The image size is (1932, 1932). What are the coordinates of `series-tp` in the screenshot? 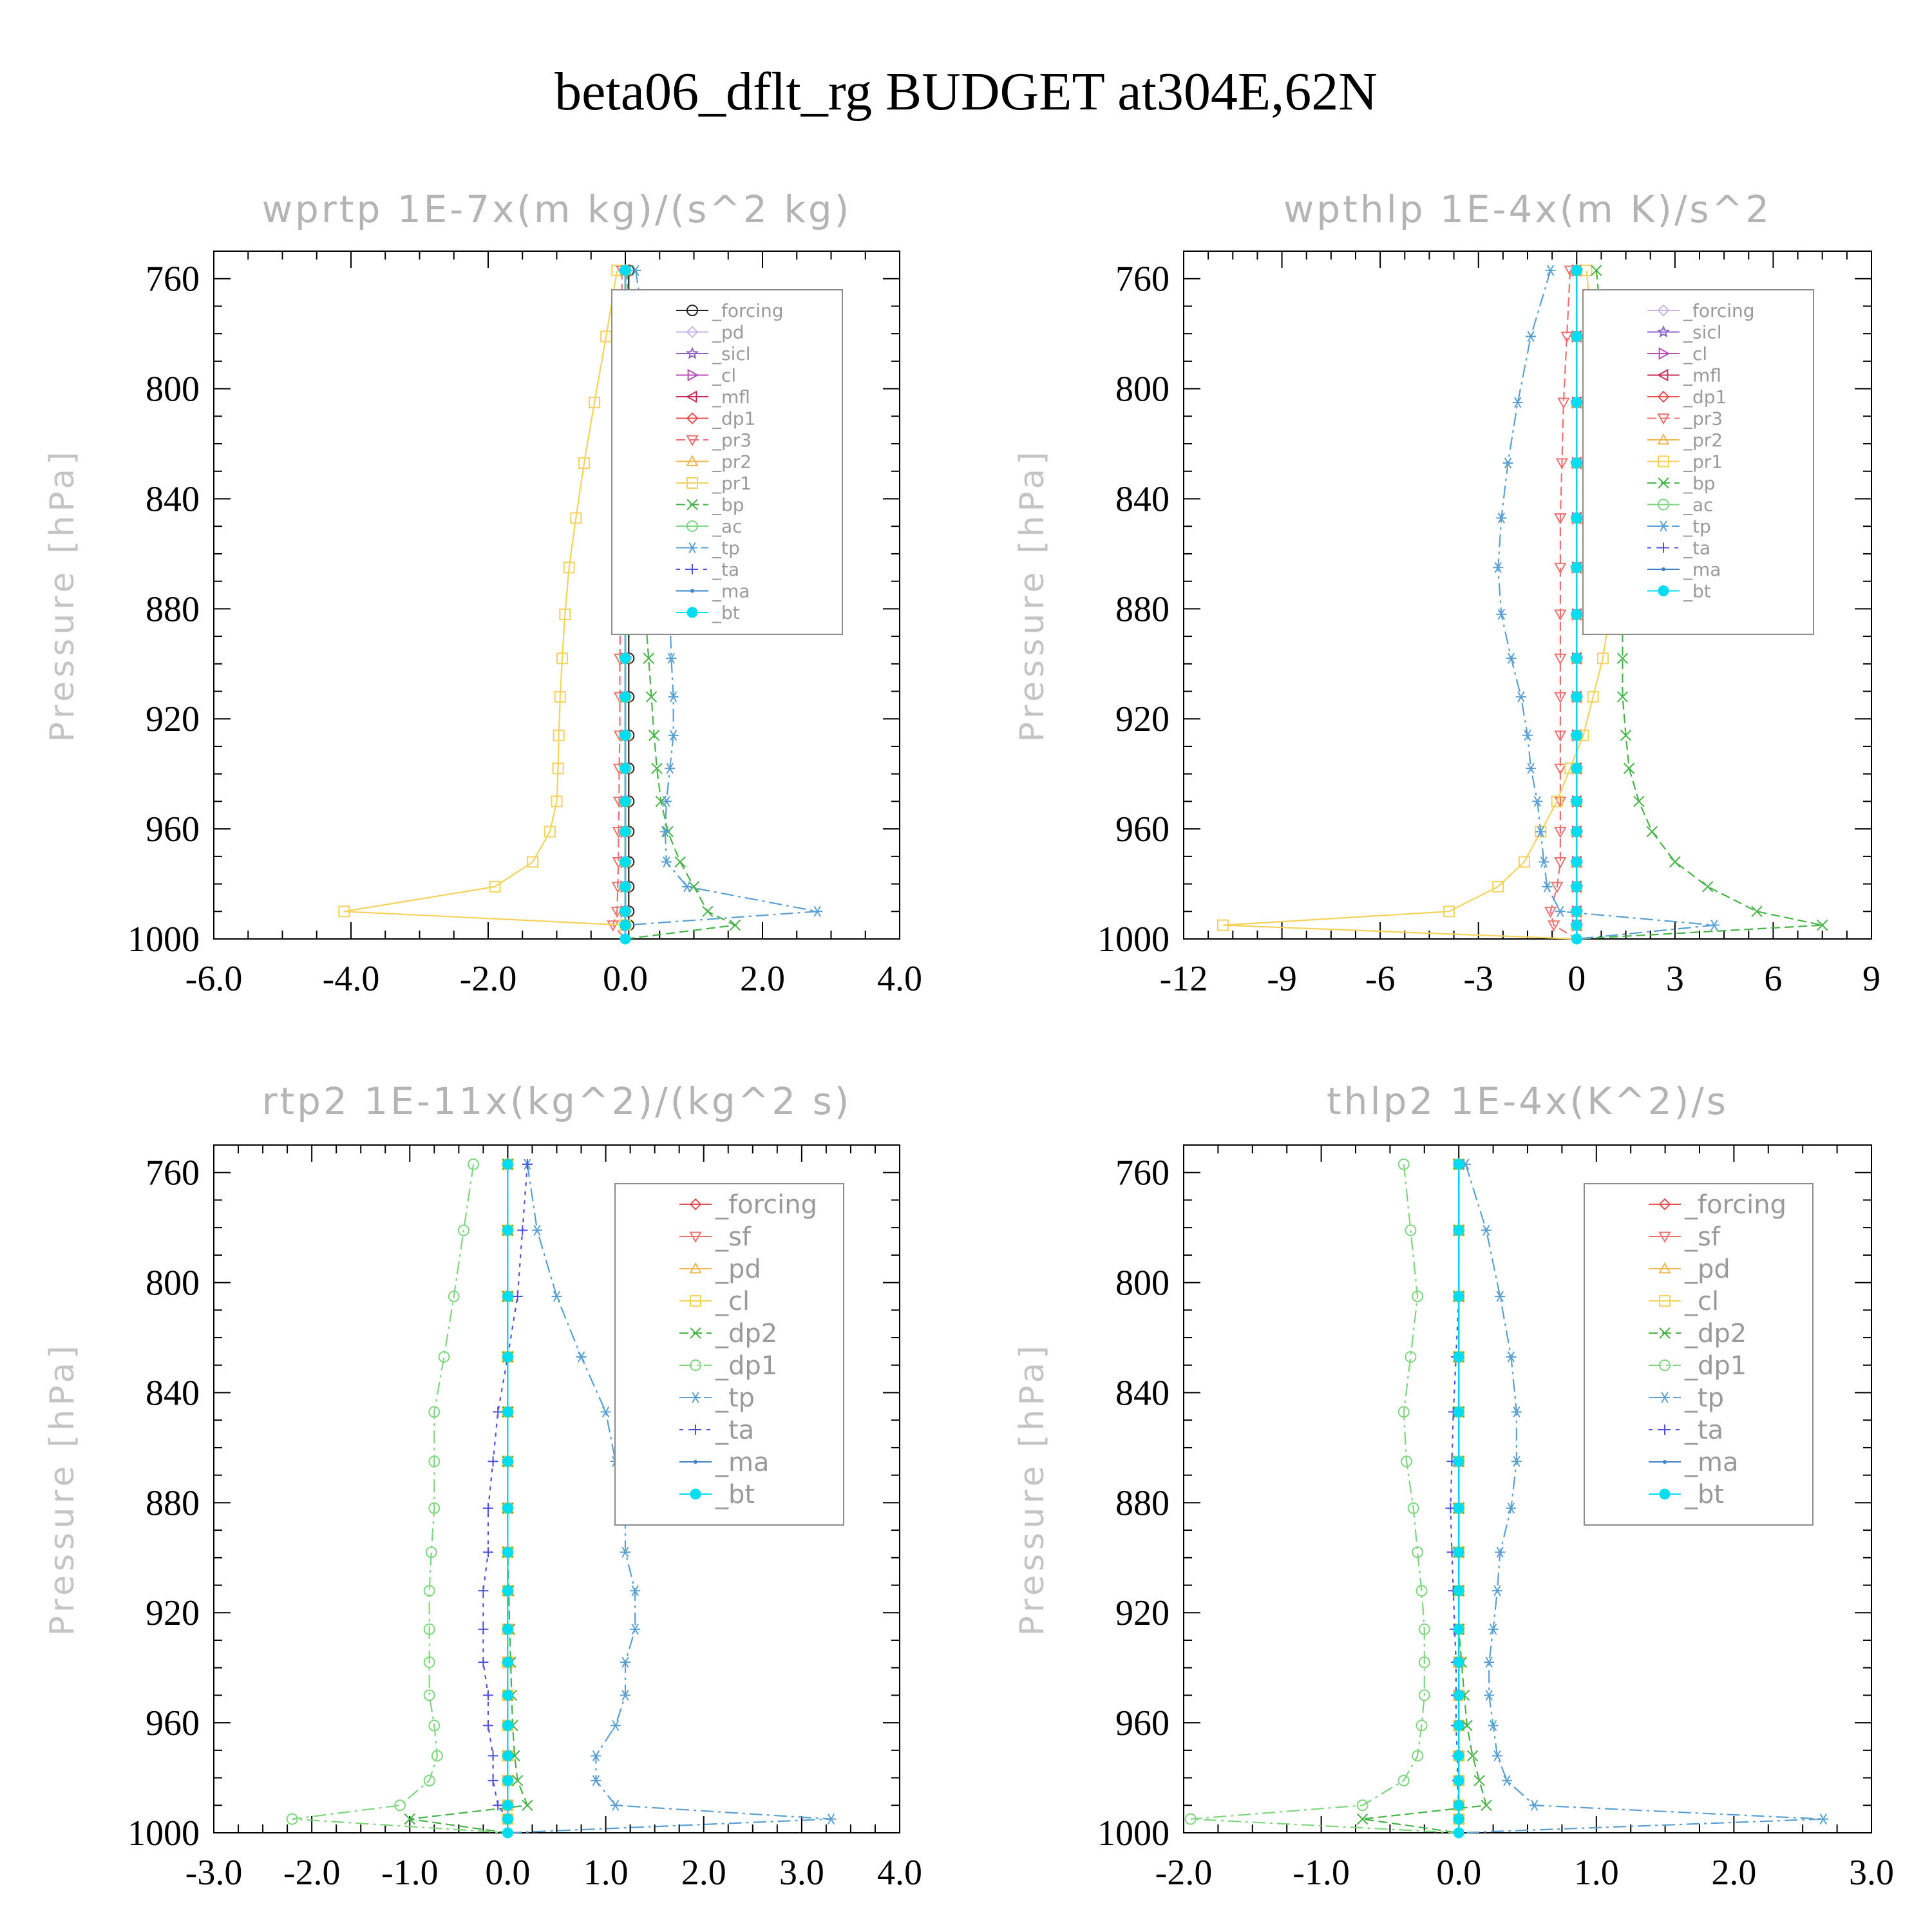 It's located at (1606, 603).